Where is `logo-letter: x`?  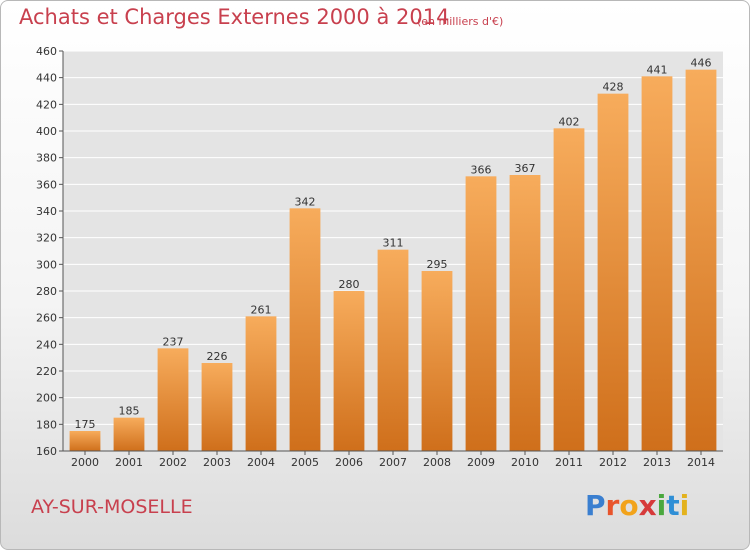 logo-letter: x is located at coordinates (647, 505).